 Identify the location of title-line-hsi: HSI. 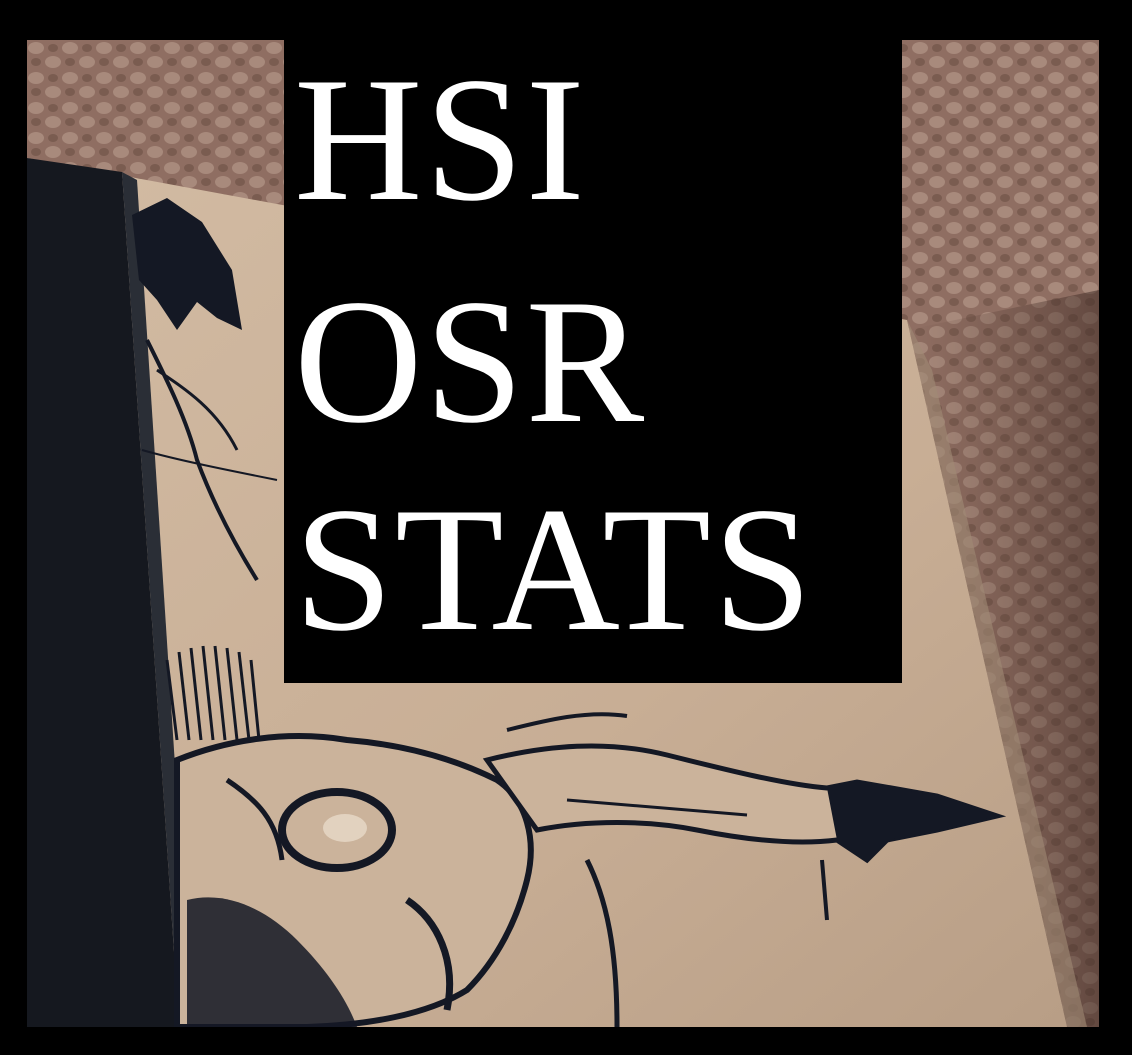
(440, 139).